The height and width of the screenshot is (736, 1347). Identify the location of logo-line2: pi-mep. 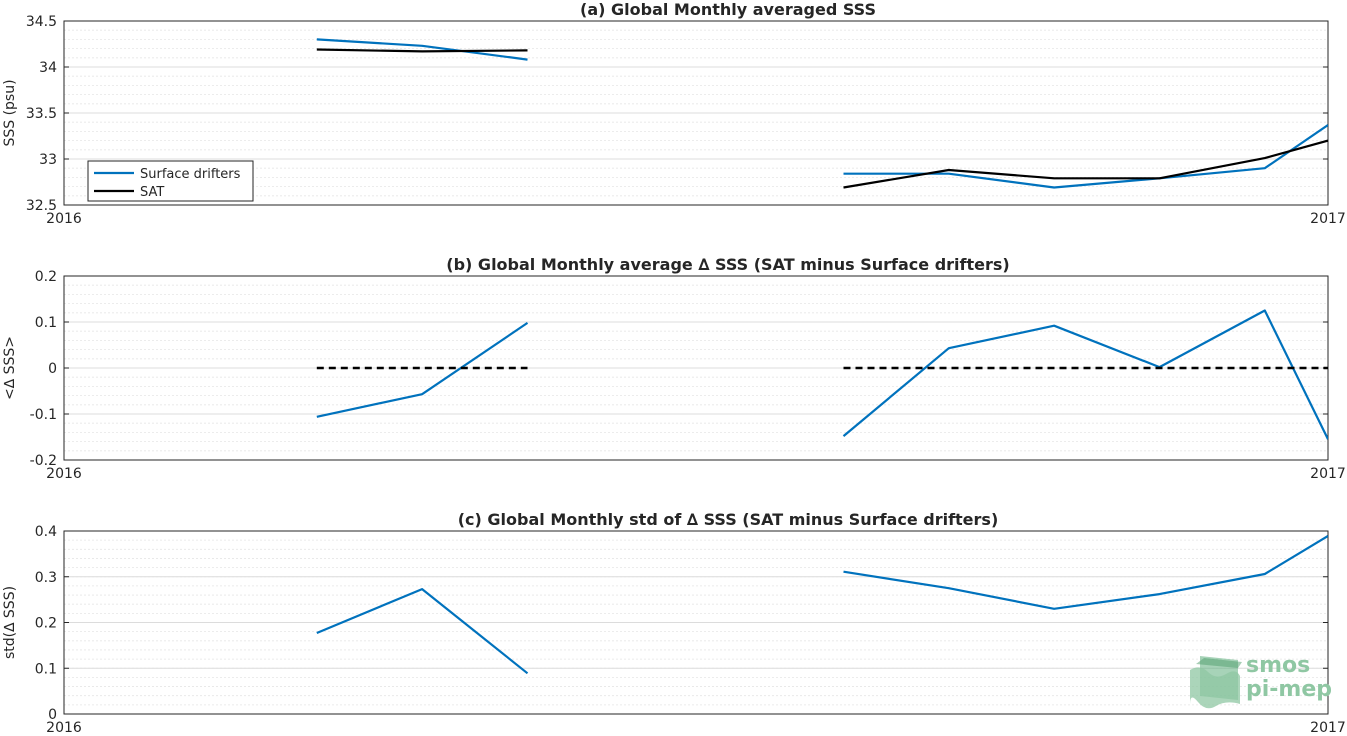
(1289, 689).